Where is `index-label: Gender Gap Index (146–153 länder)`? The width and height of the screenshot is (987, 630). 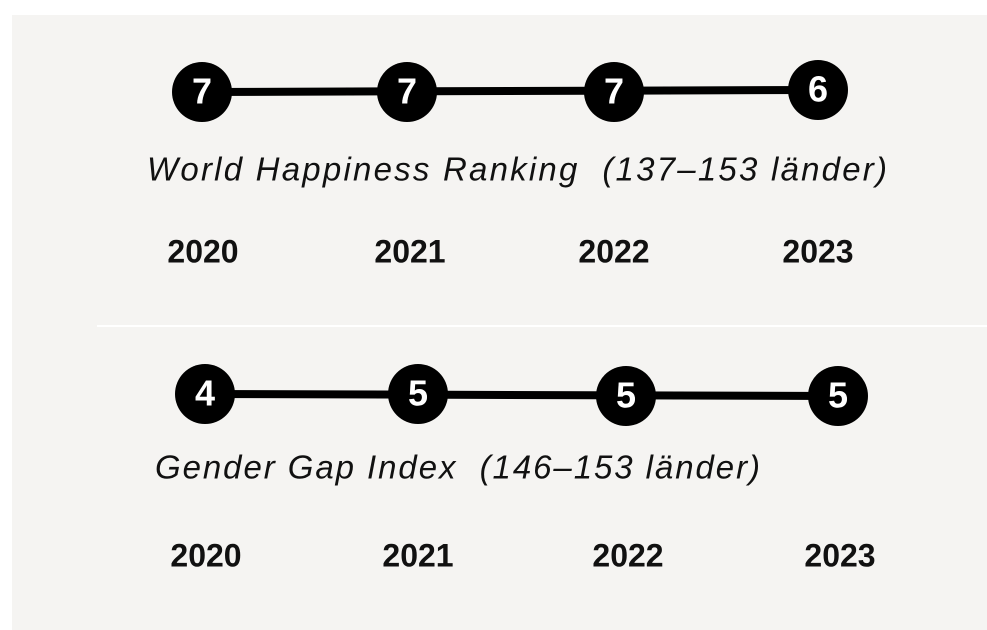 index-label: Gender Gap Index (146–153 länder) is located at coordinates (457, 467).